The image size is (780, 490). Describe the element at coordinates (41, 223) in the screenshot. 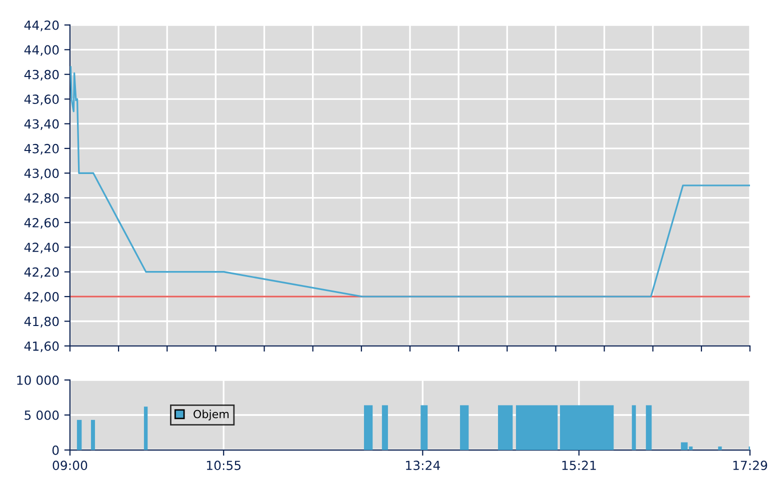

I see `y-tick-label: 42,60` at that location.